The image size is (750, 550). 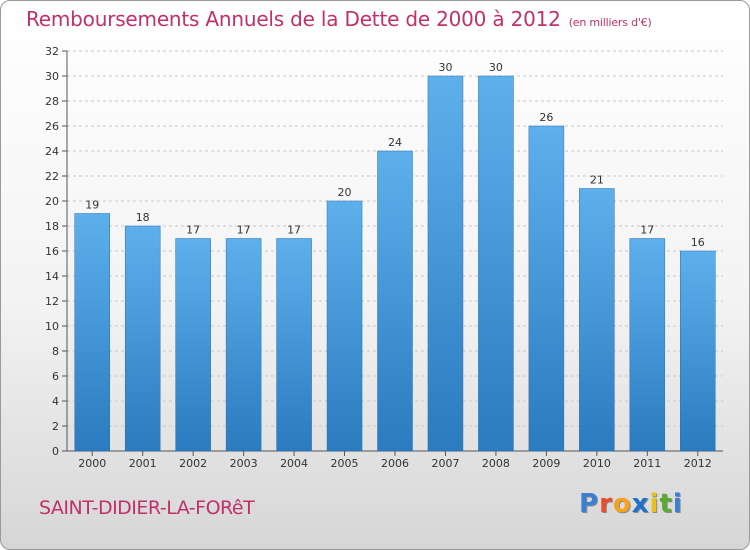 What do you see at coordinates (647, 463) in the screenshot?
I see `x-tick-label: 2011` at bounding box center [647, 463].